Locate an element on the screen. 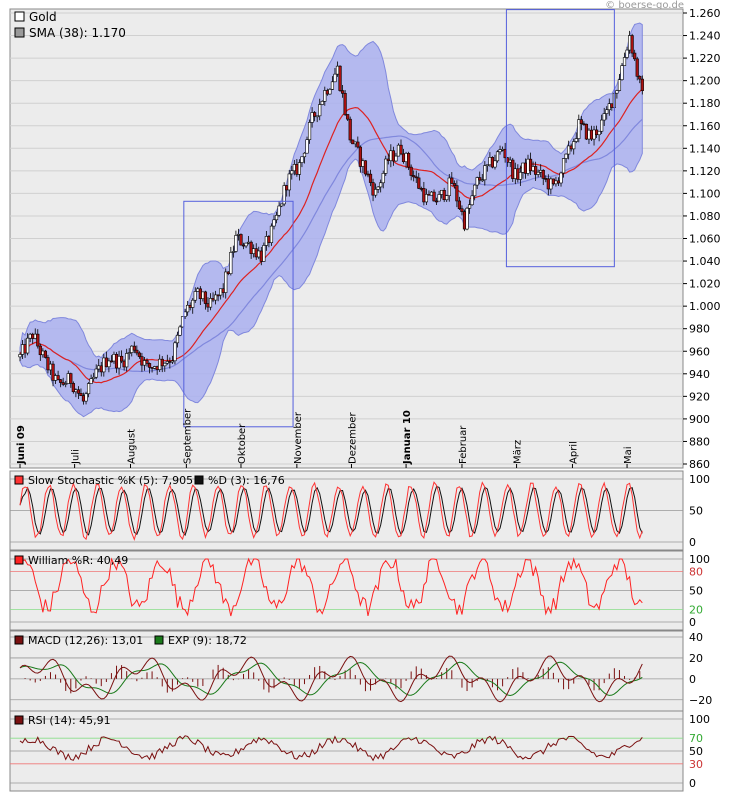 The width and height of the screenshot is (730, 801). rsi-line is located at coordinates (331, 748).